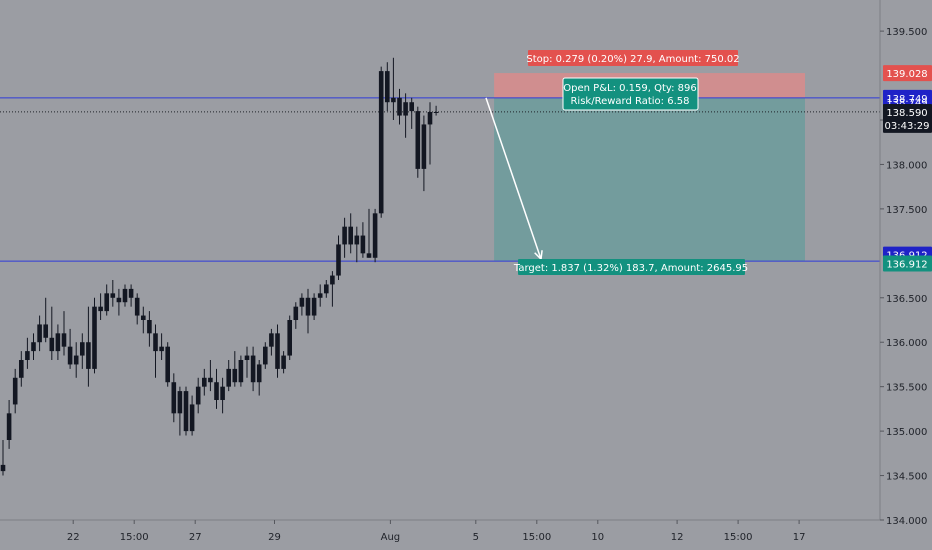  I want to click on price-tick-label: 135.500, so click(906, 388).